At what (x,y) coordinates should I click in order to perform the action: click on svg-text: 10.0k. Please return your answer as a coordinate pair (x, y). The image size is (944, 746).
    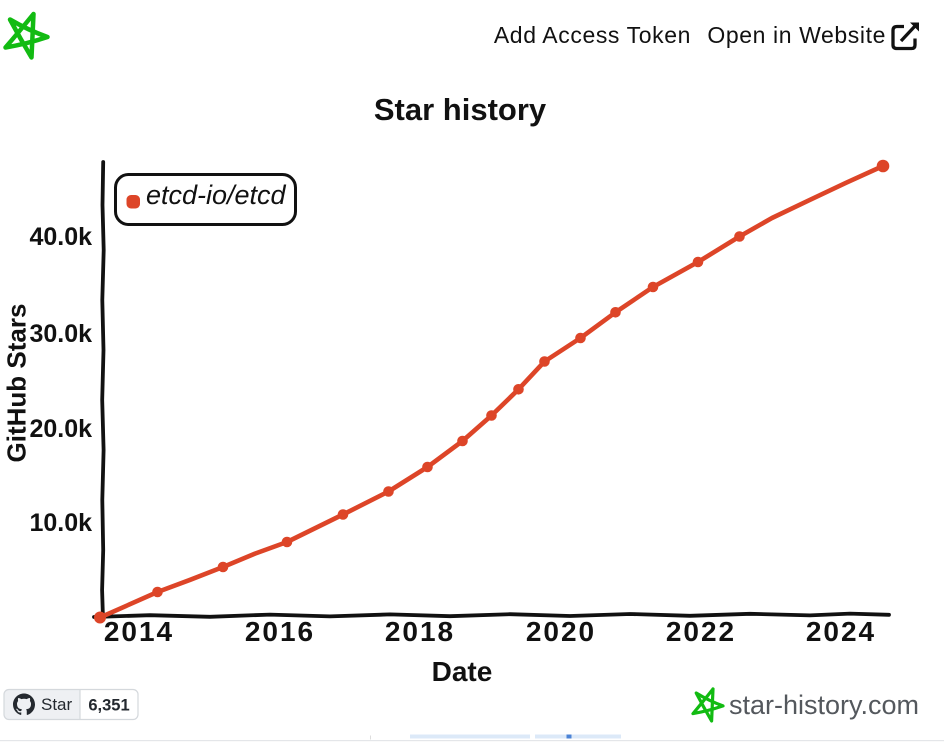
    Looking at the image, I should click on (60, 523).